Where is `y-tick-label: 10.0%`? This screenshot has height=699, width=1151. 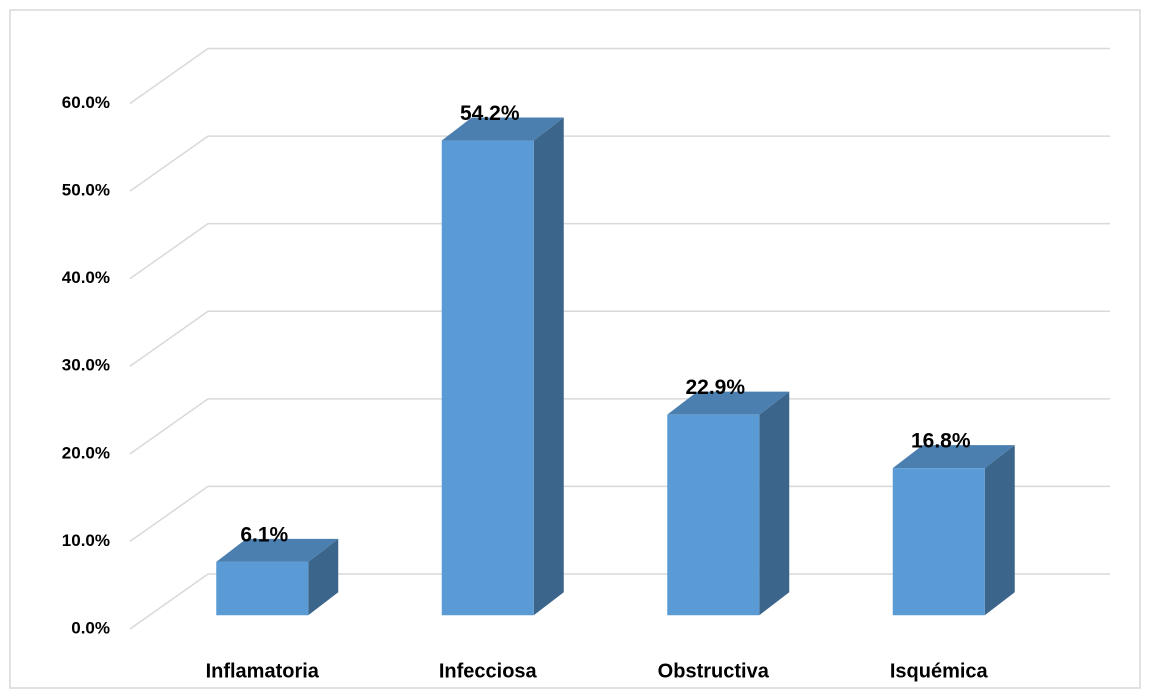 y-tick-label: 10.0% is located at coordinates (86, 540).